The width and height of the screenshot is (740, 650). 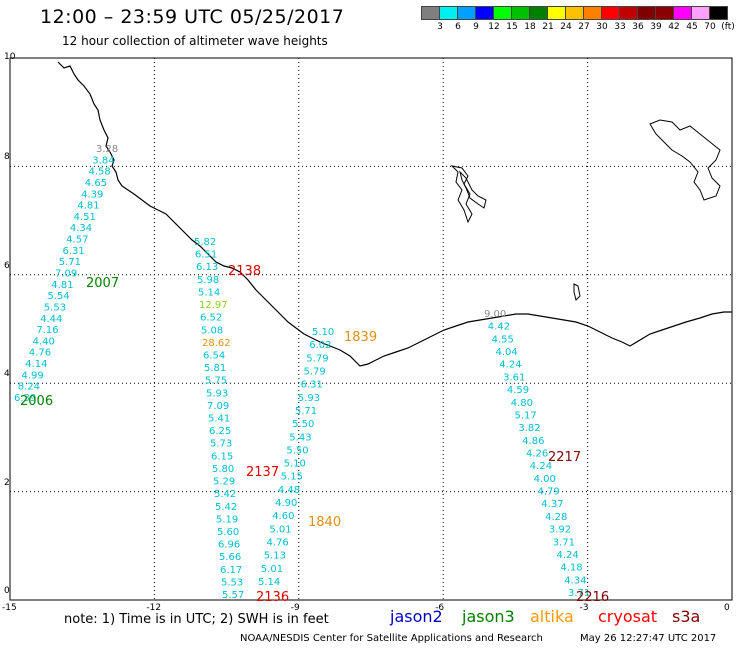 What do you see at coordinates (728, 27) in the screenshot?
I see `colorbar-label: (ft)` at bounding box center [728, 27].